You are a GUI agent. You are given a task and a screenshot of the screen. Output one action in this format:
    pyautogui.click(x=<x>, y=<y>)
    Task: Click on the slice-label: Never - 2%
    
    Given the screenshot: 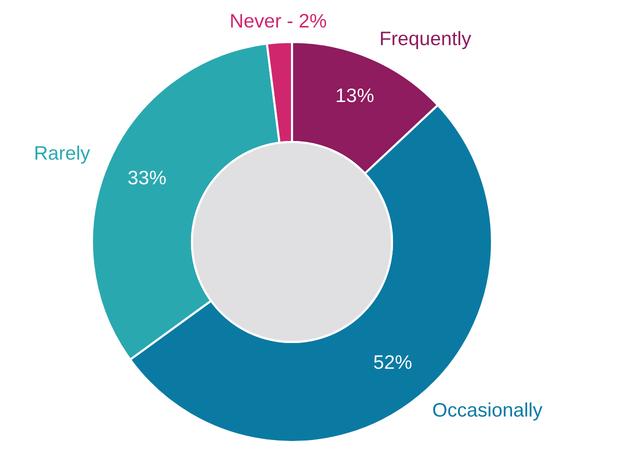 What is the action you would take?
    pyautogui.click(x=278, y=21)
    